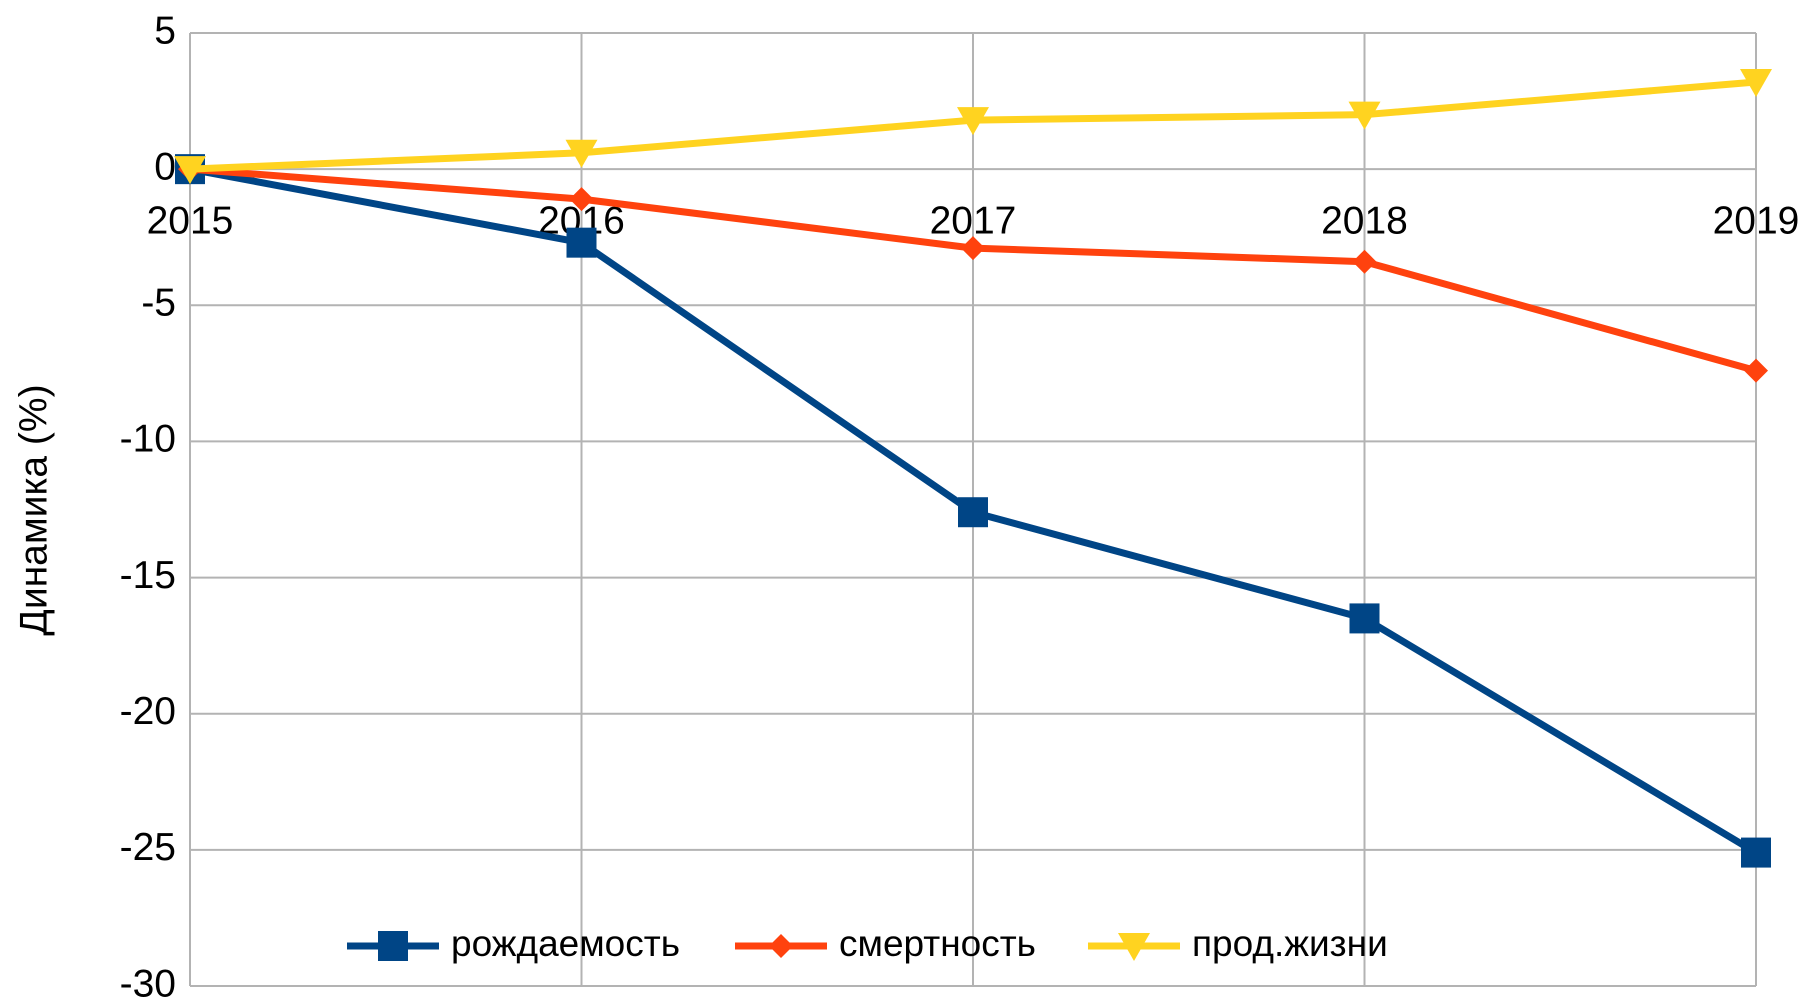 This screenshot has width=1804, height=1002. I want to click on x-tick-label: 2019, so click(1756, 220).